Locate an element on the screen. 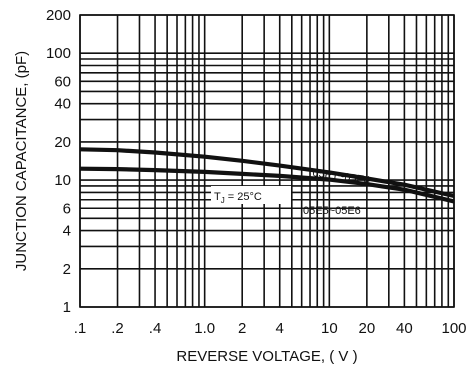 The height and width of the screenshot is (369, 472). y-tick-label: 6 is located at coordinates (67, 208).